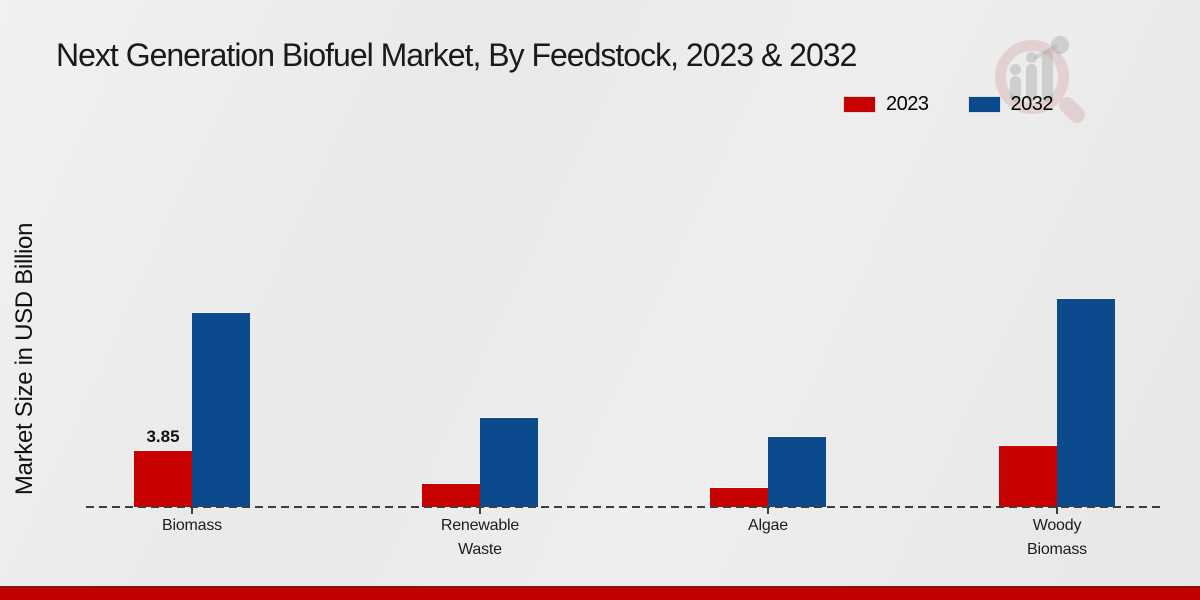 This screenshot has width=1200, height=600. What do you see at coordinates (163, 436) in the screenshot?
I see `bar-value-label: 3.85` at bounding box center [163, 436].